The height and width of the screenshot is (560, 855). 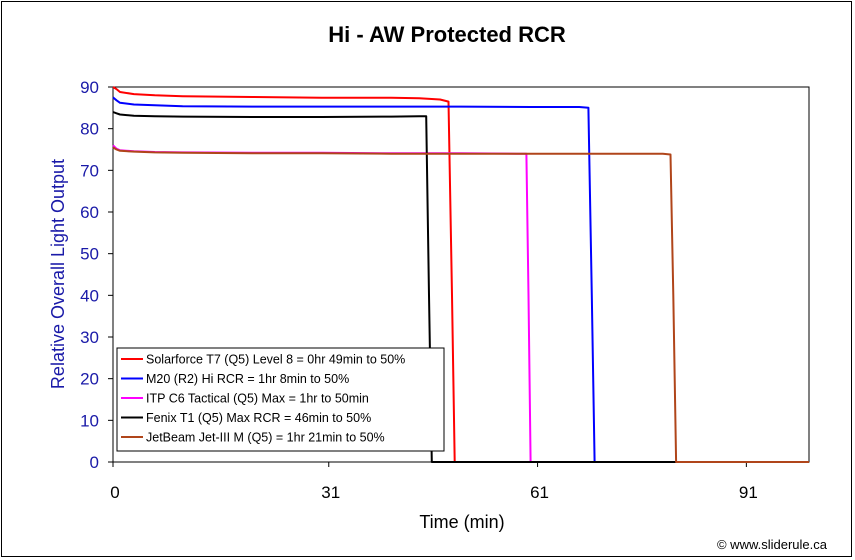 I want to click on legend-box, so click(x=280, y=399).